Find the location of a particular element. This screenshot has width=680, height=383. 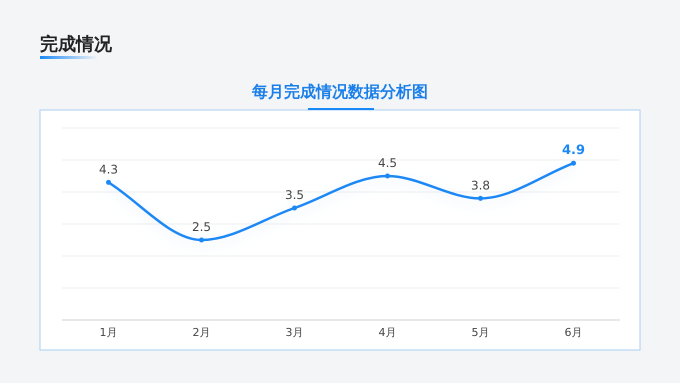

x-tick-label: 1月 is located at coordinates (109, 332).